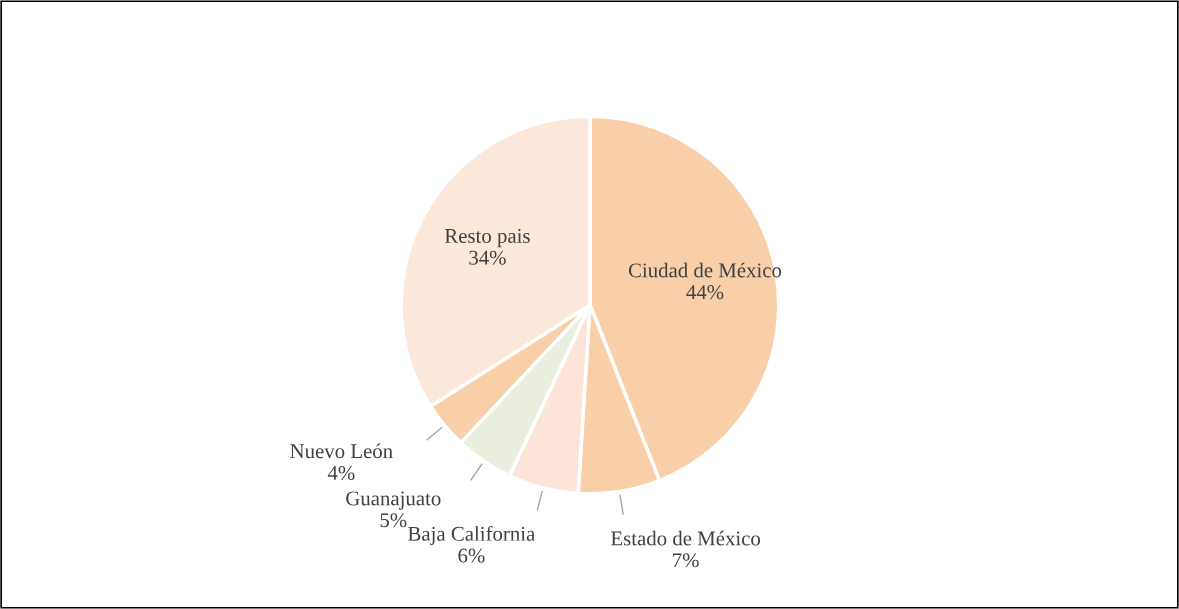 The width and height of the screenshot is (1179, 609). Describe the element at coordinates (341, 451) in the screenshot. I see `slice-label: Nuevo León` at that location.